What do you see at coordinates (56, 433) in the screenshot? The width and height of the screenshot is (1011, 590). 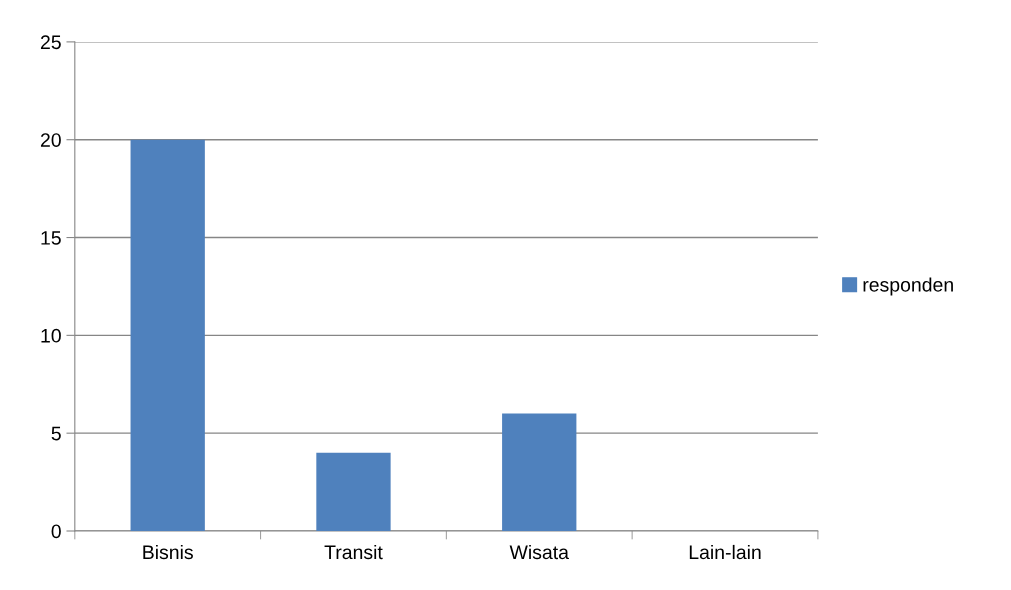 I see `y-tick-label: 5` at bounding box center [56, 433].